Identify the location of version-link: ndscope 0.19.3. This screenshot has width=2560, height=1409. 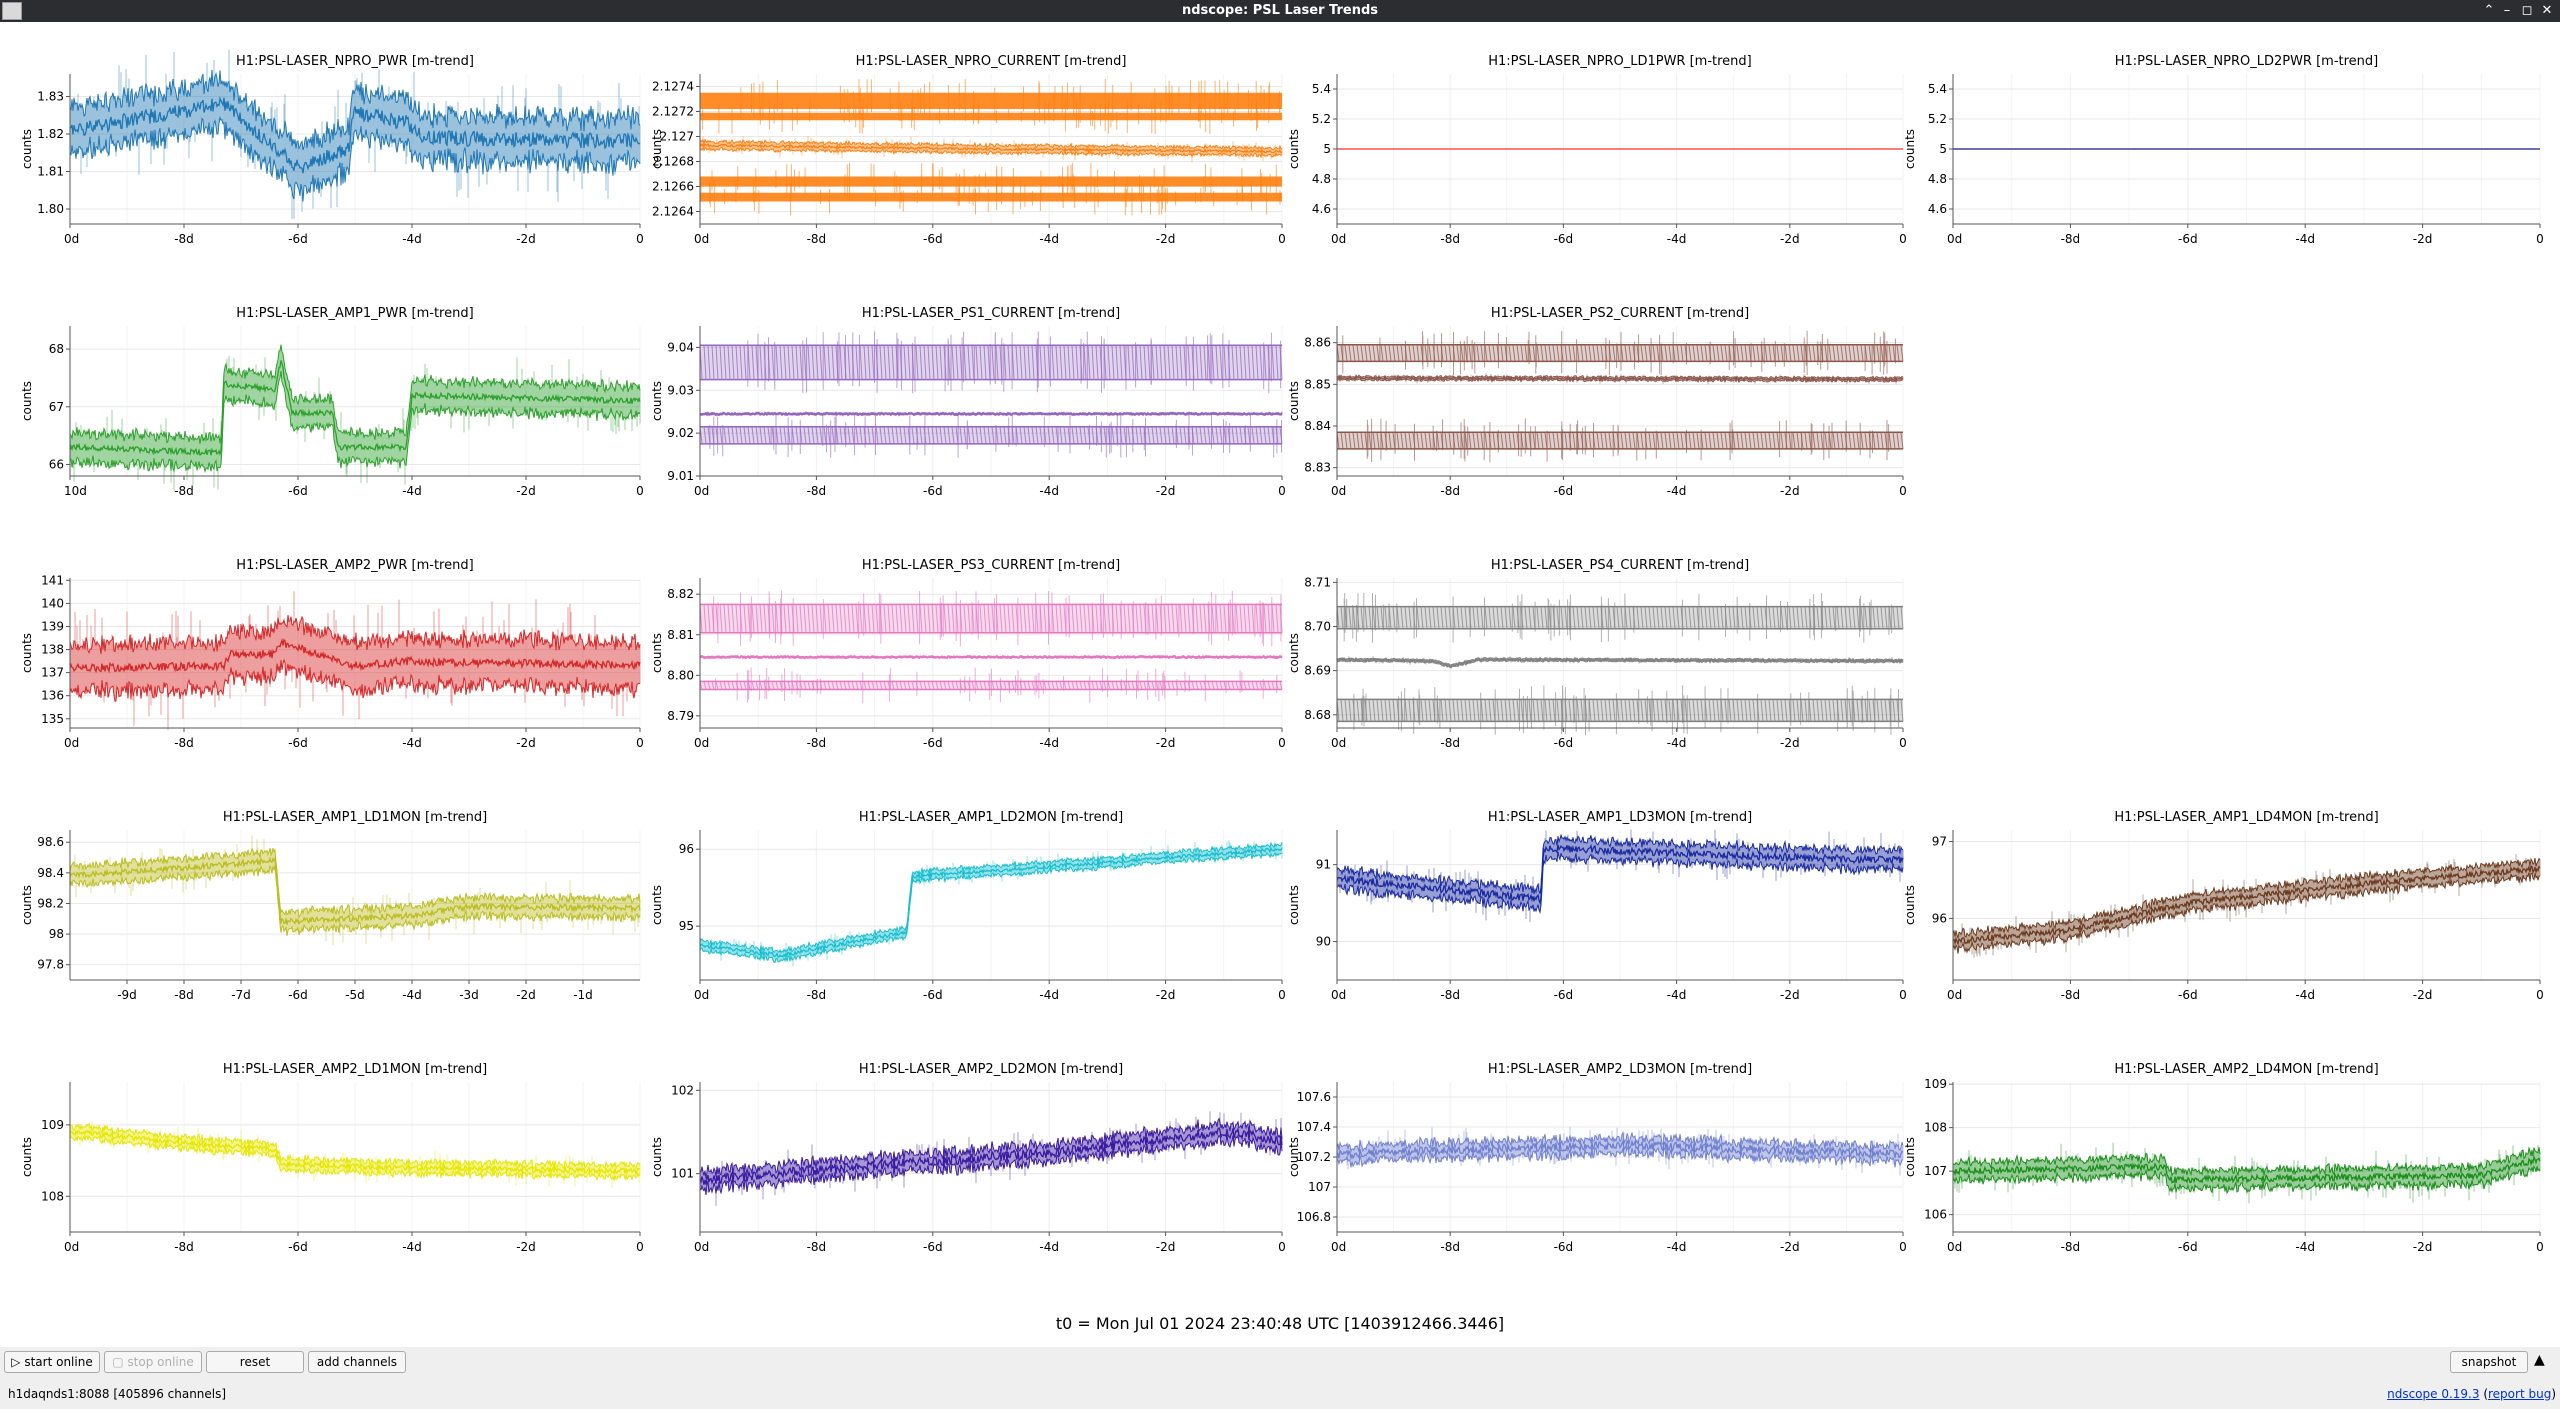
(2433, 1394).